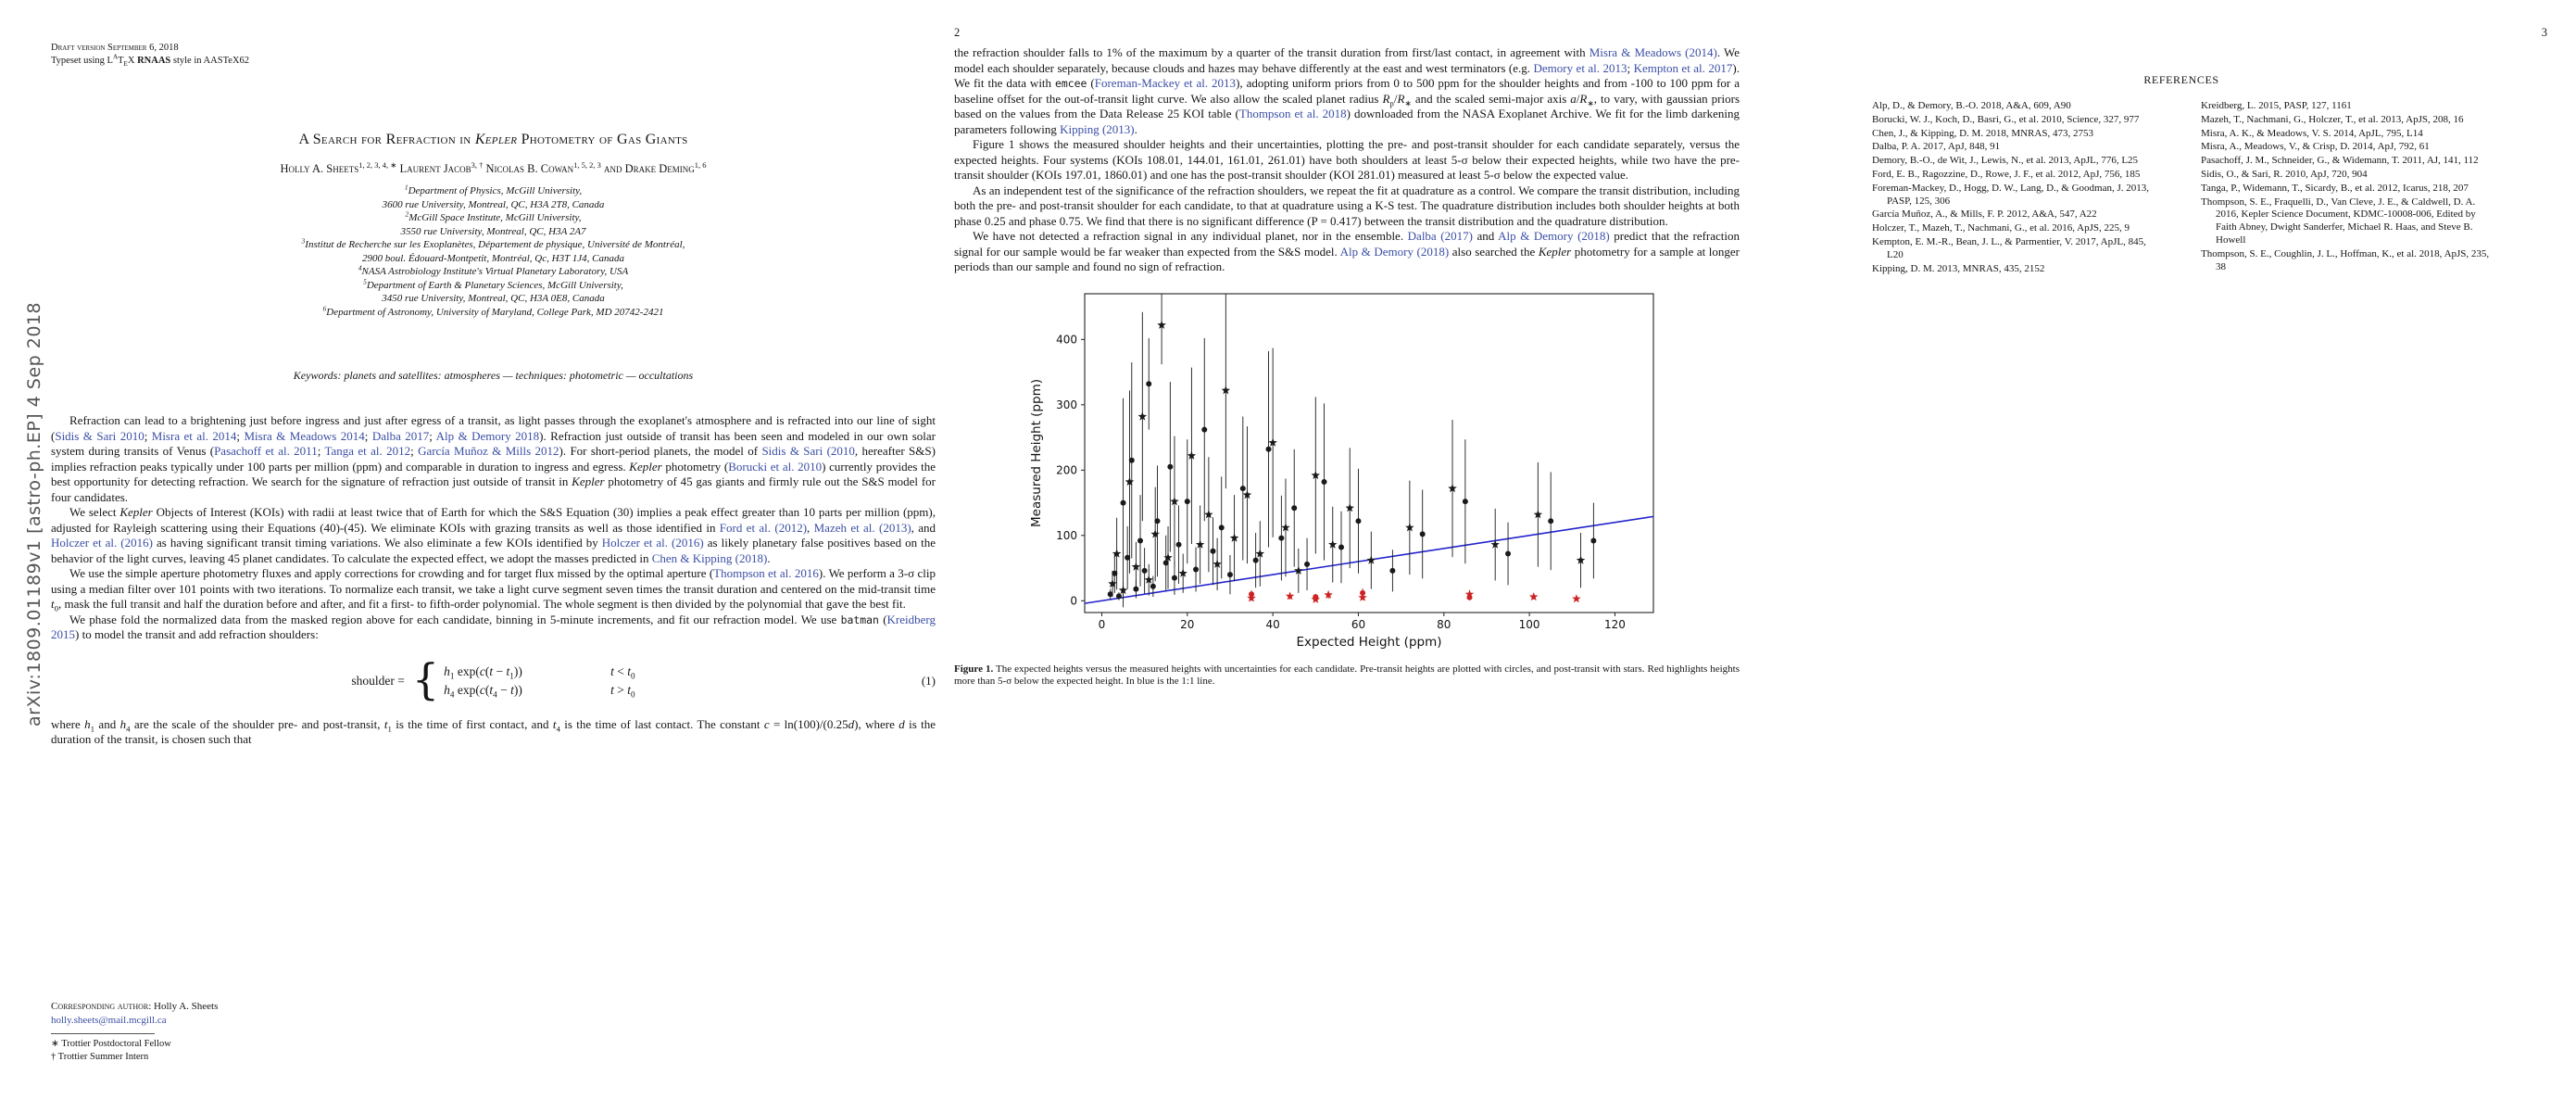 This screenshot has width=2576, height=1112. Describe the element at coordinates (1071, 83) in the screenshot. I see `text-span: emcee` at that location.